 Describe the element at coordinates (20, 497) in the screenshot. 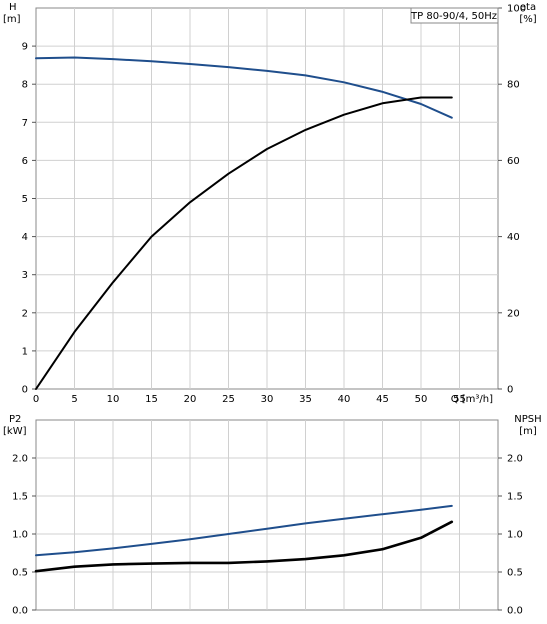

I see `left-tick-label: 1.5` at that location.